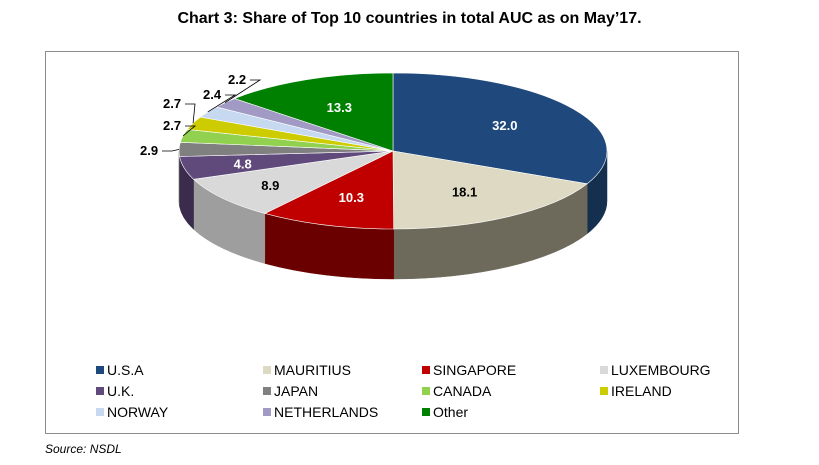 The height and width of the screenshot is (465, 819). Describe the element at coordinates (351, 197) in the screenshot. I see `data-label-singapore: 10.3` at that location.